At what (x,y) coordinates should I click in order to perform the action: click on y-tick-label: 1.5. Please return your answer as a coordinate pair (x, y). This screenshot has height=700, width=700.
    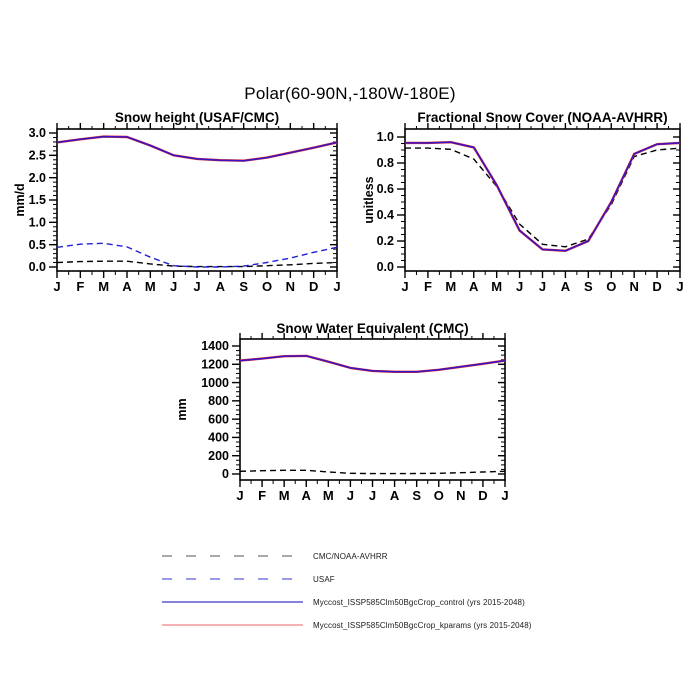
    Looking at the image, I should click on (37, 200).